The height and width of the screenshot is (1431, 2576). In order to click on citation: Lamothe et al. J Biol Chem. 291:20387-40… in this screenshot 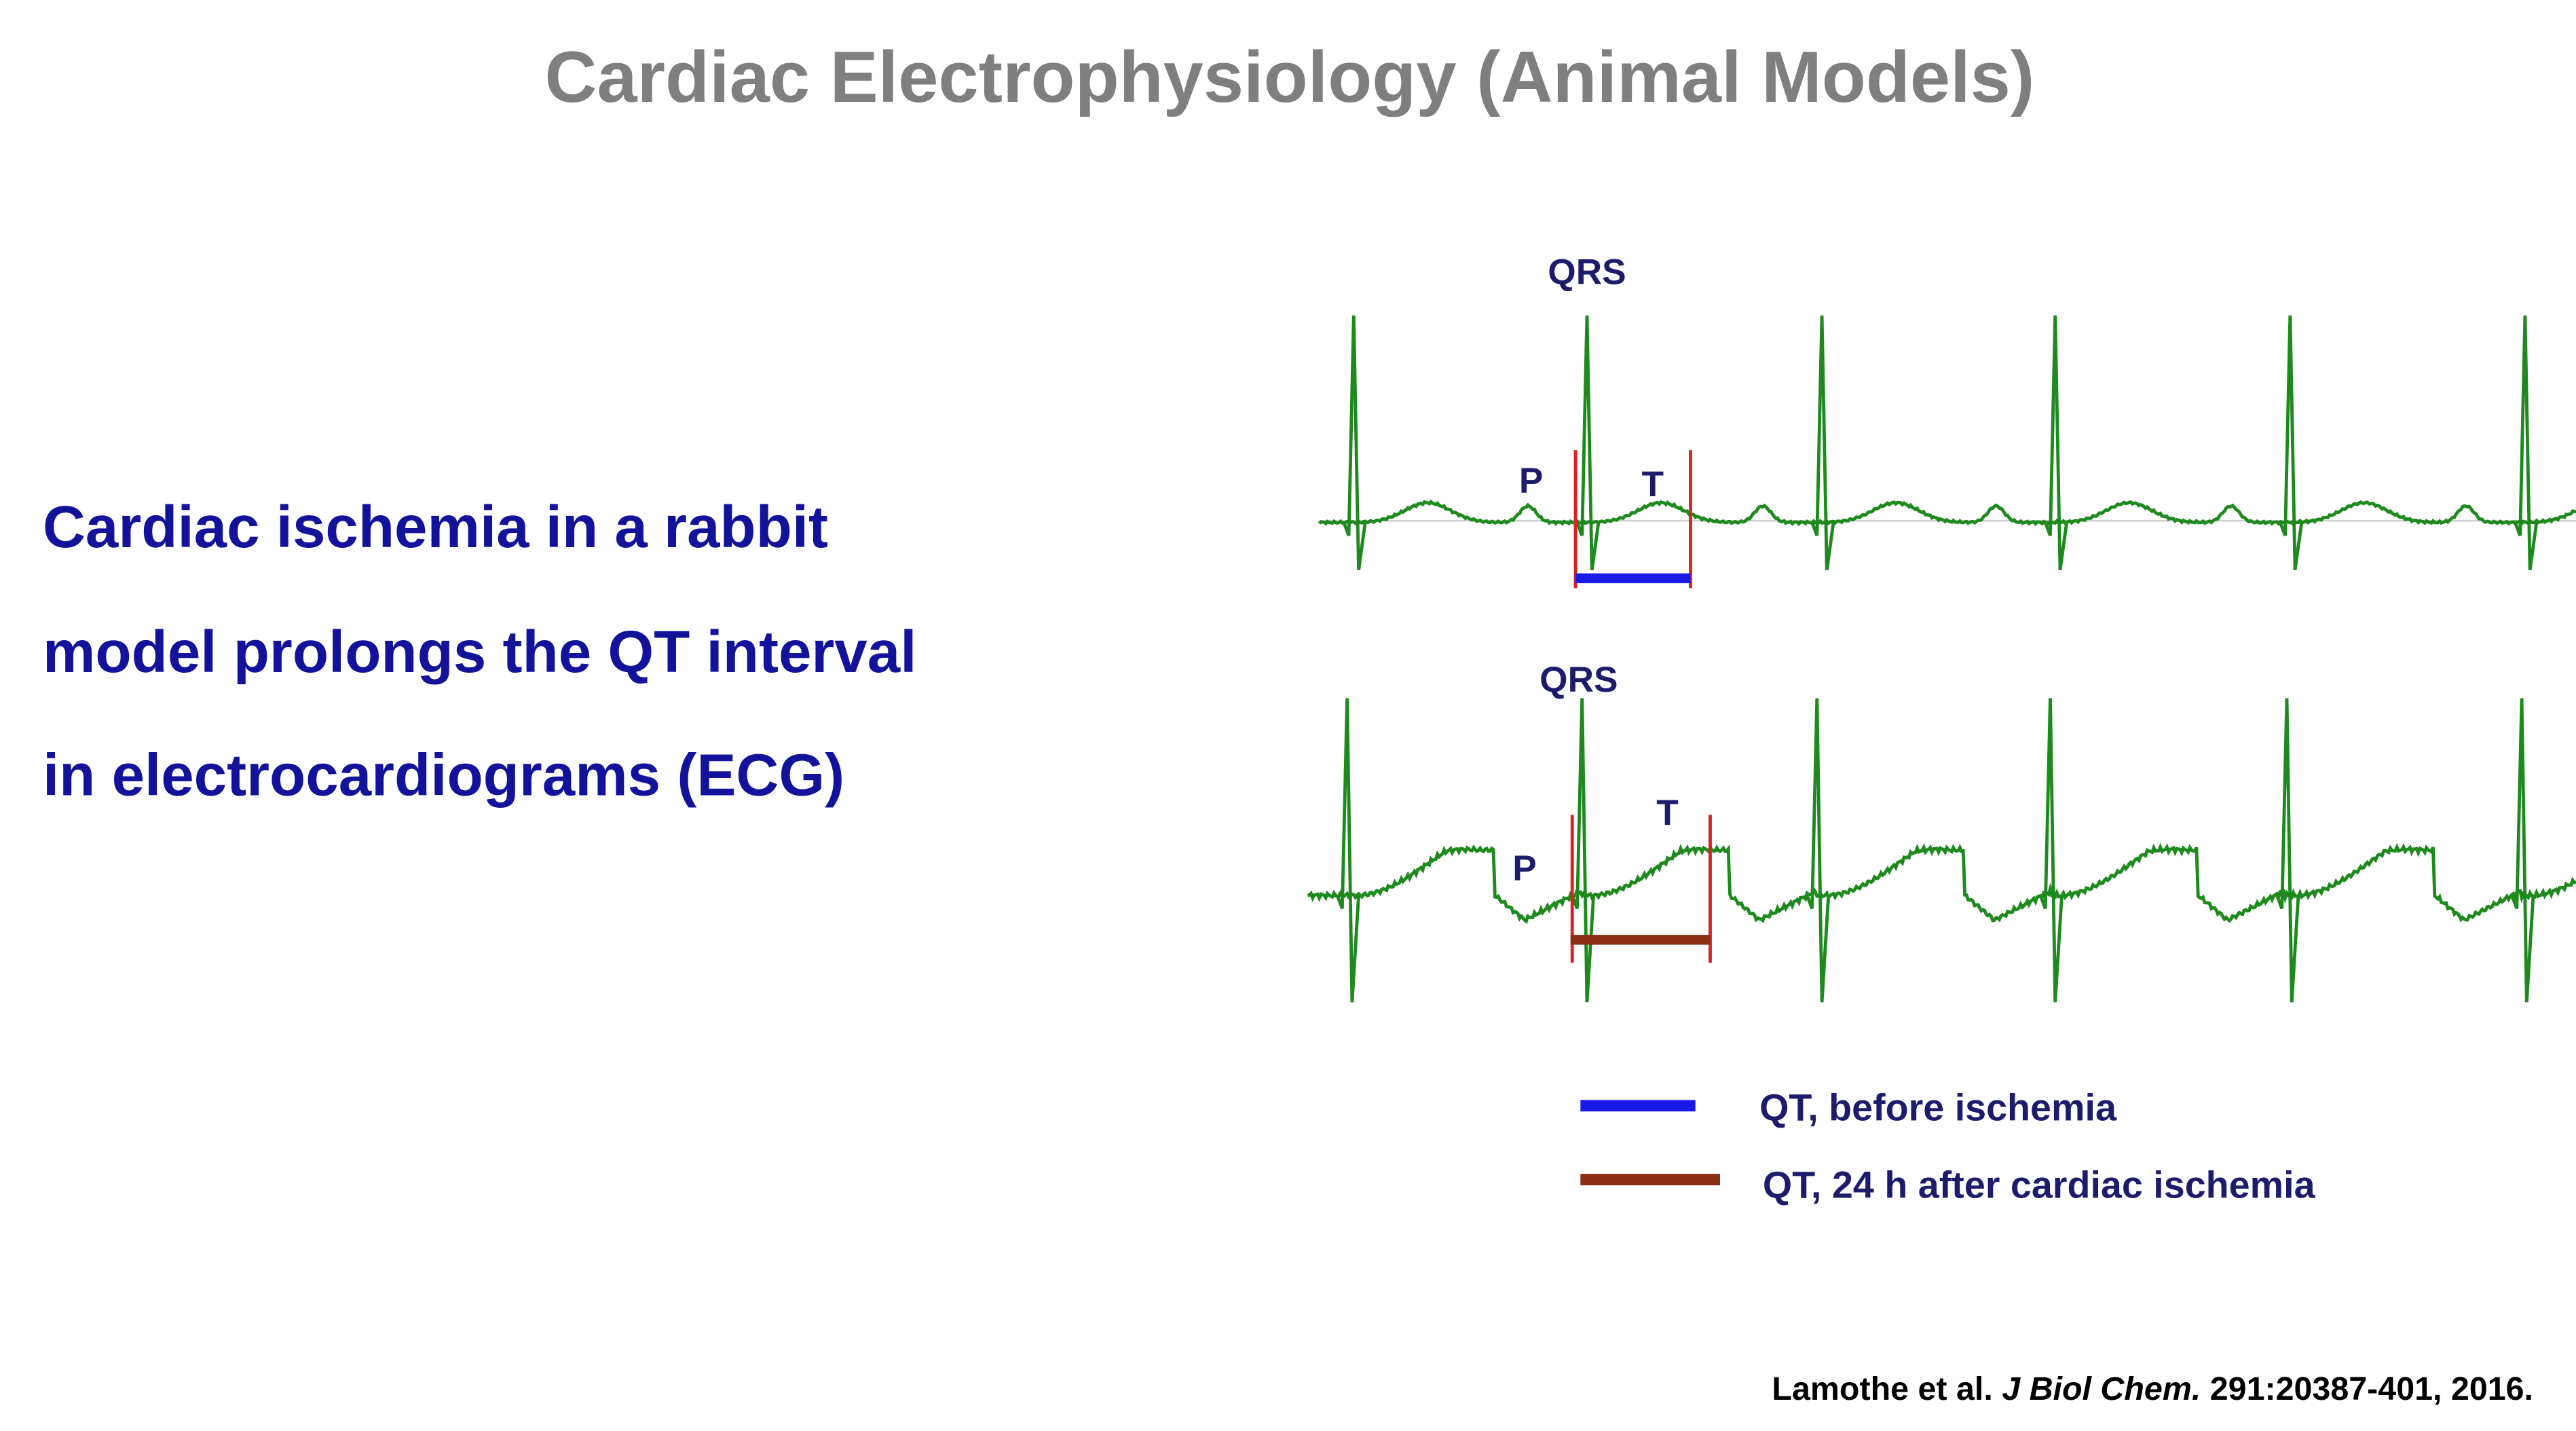, I will do `click(2152, 1389)`.